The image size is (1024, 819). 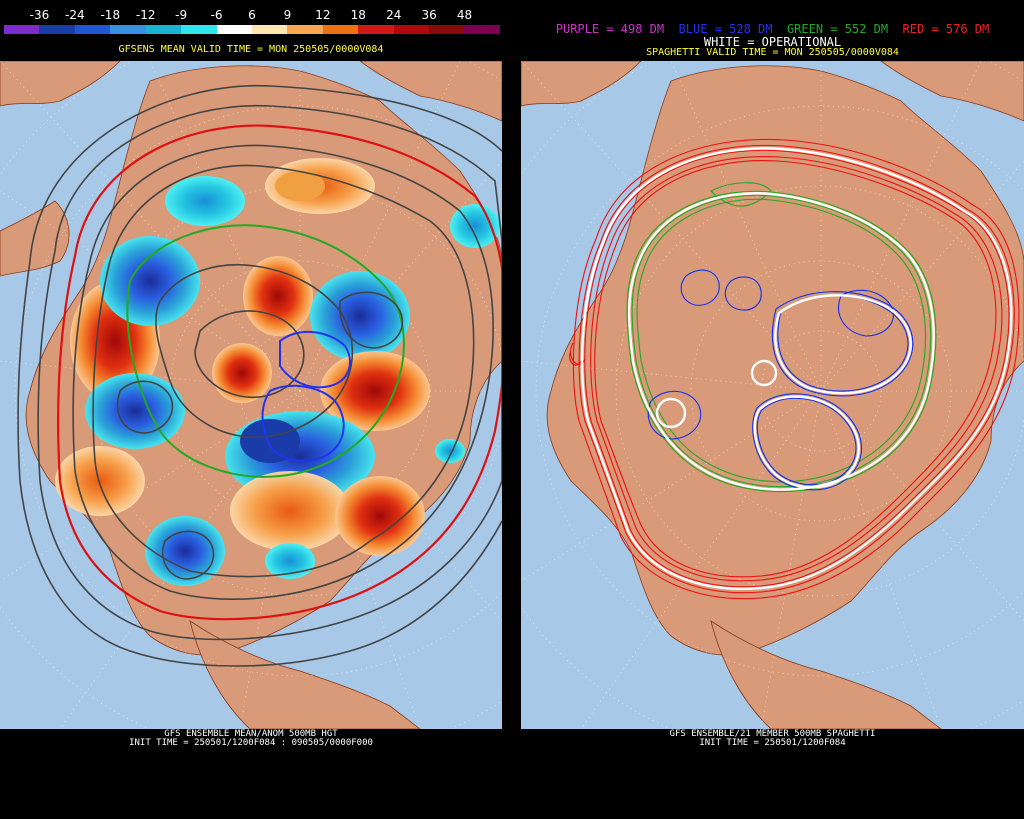 I want to click on legend-value-label: -9, so click(x=181, y=15).